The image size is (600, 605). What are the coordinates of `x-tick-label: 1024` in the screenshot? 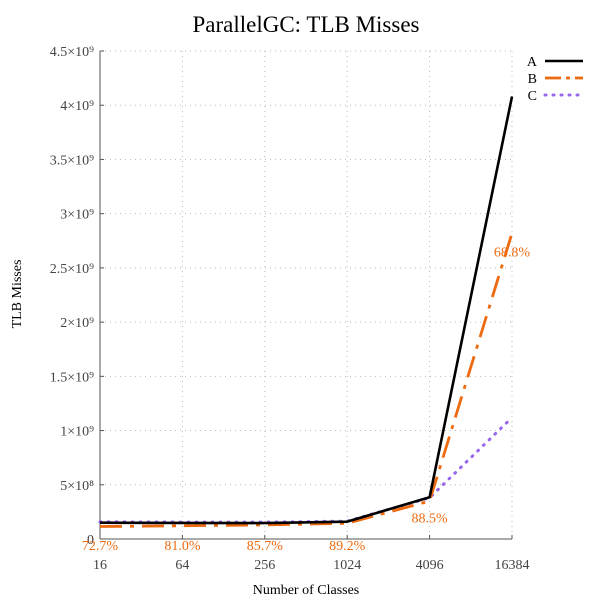 It's located at (347, 565).